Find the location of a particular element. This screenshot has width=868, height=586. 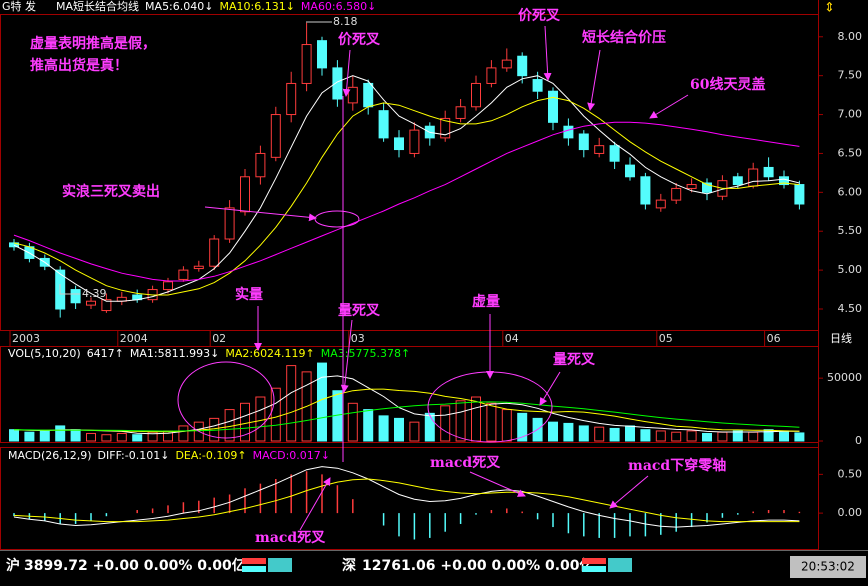

annotation: 实浪三死叉卖出 is located at coordinates (111, 191).